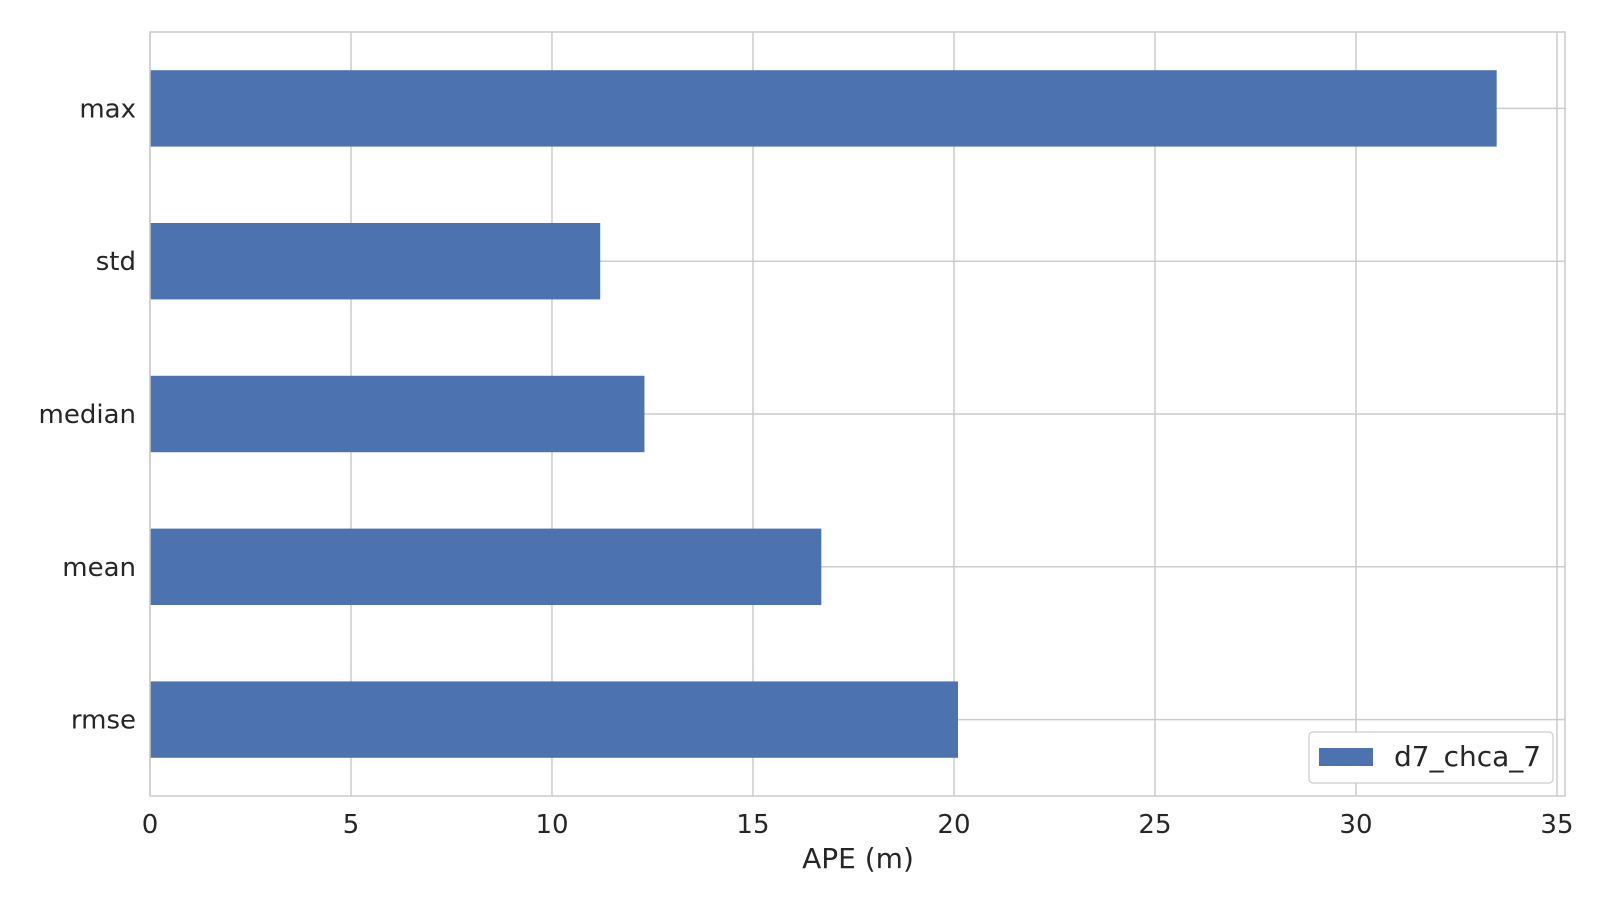 This screenshot has width=1600, height=900. I want to click on bar-std, so click(375, 261).